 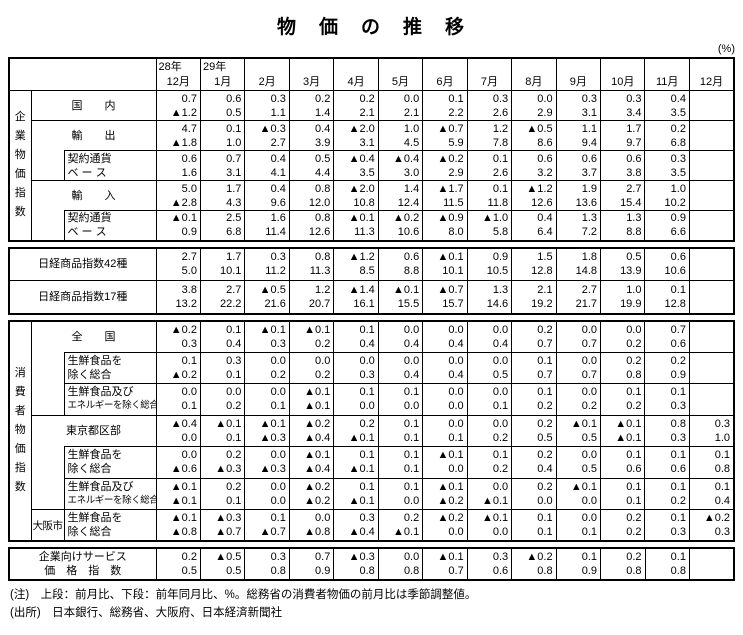 I want to click on value-cell: 1.7 10.1, so click(x=222, y=264).